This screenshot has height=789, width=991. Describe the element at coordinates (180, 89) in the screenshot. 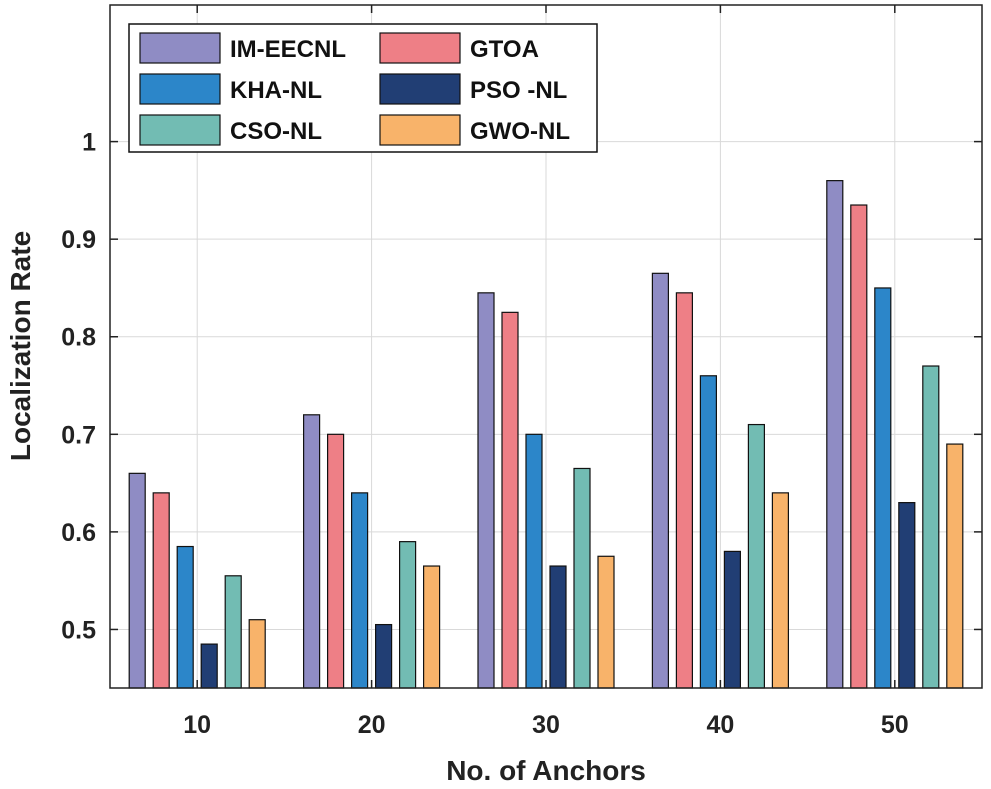

I see `legend-swatch-kha-nl` at that location.